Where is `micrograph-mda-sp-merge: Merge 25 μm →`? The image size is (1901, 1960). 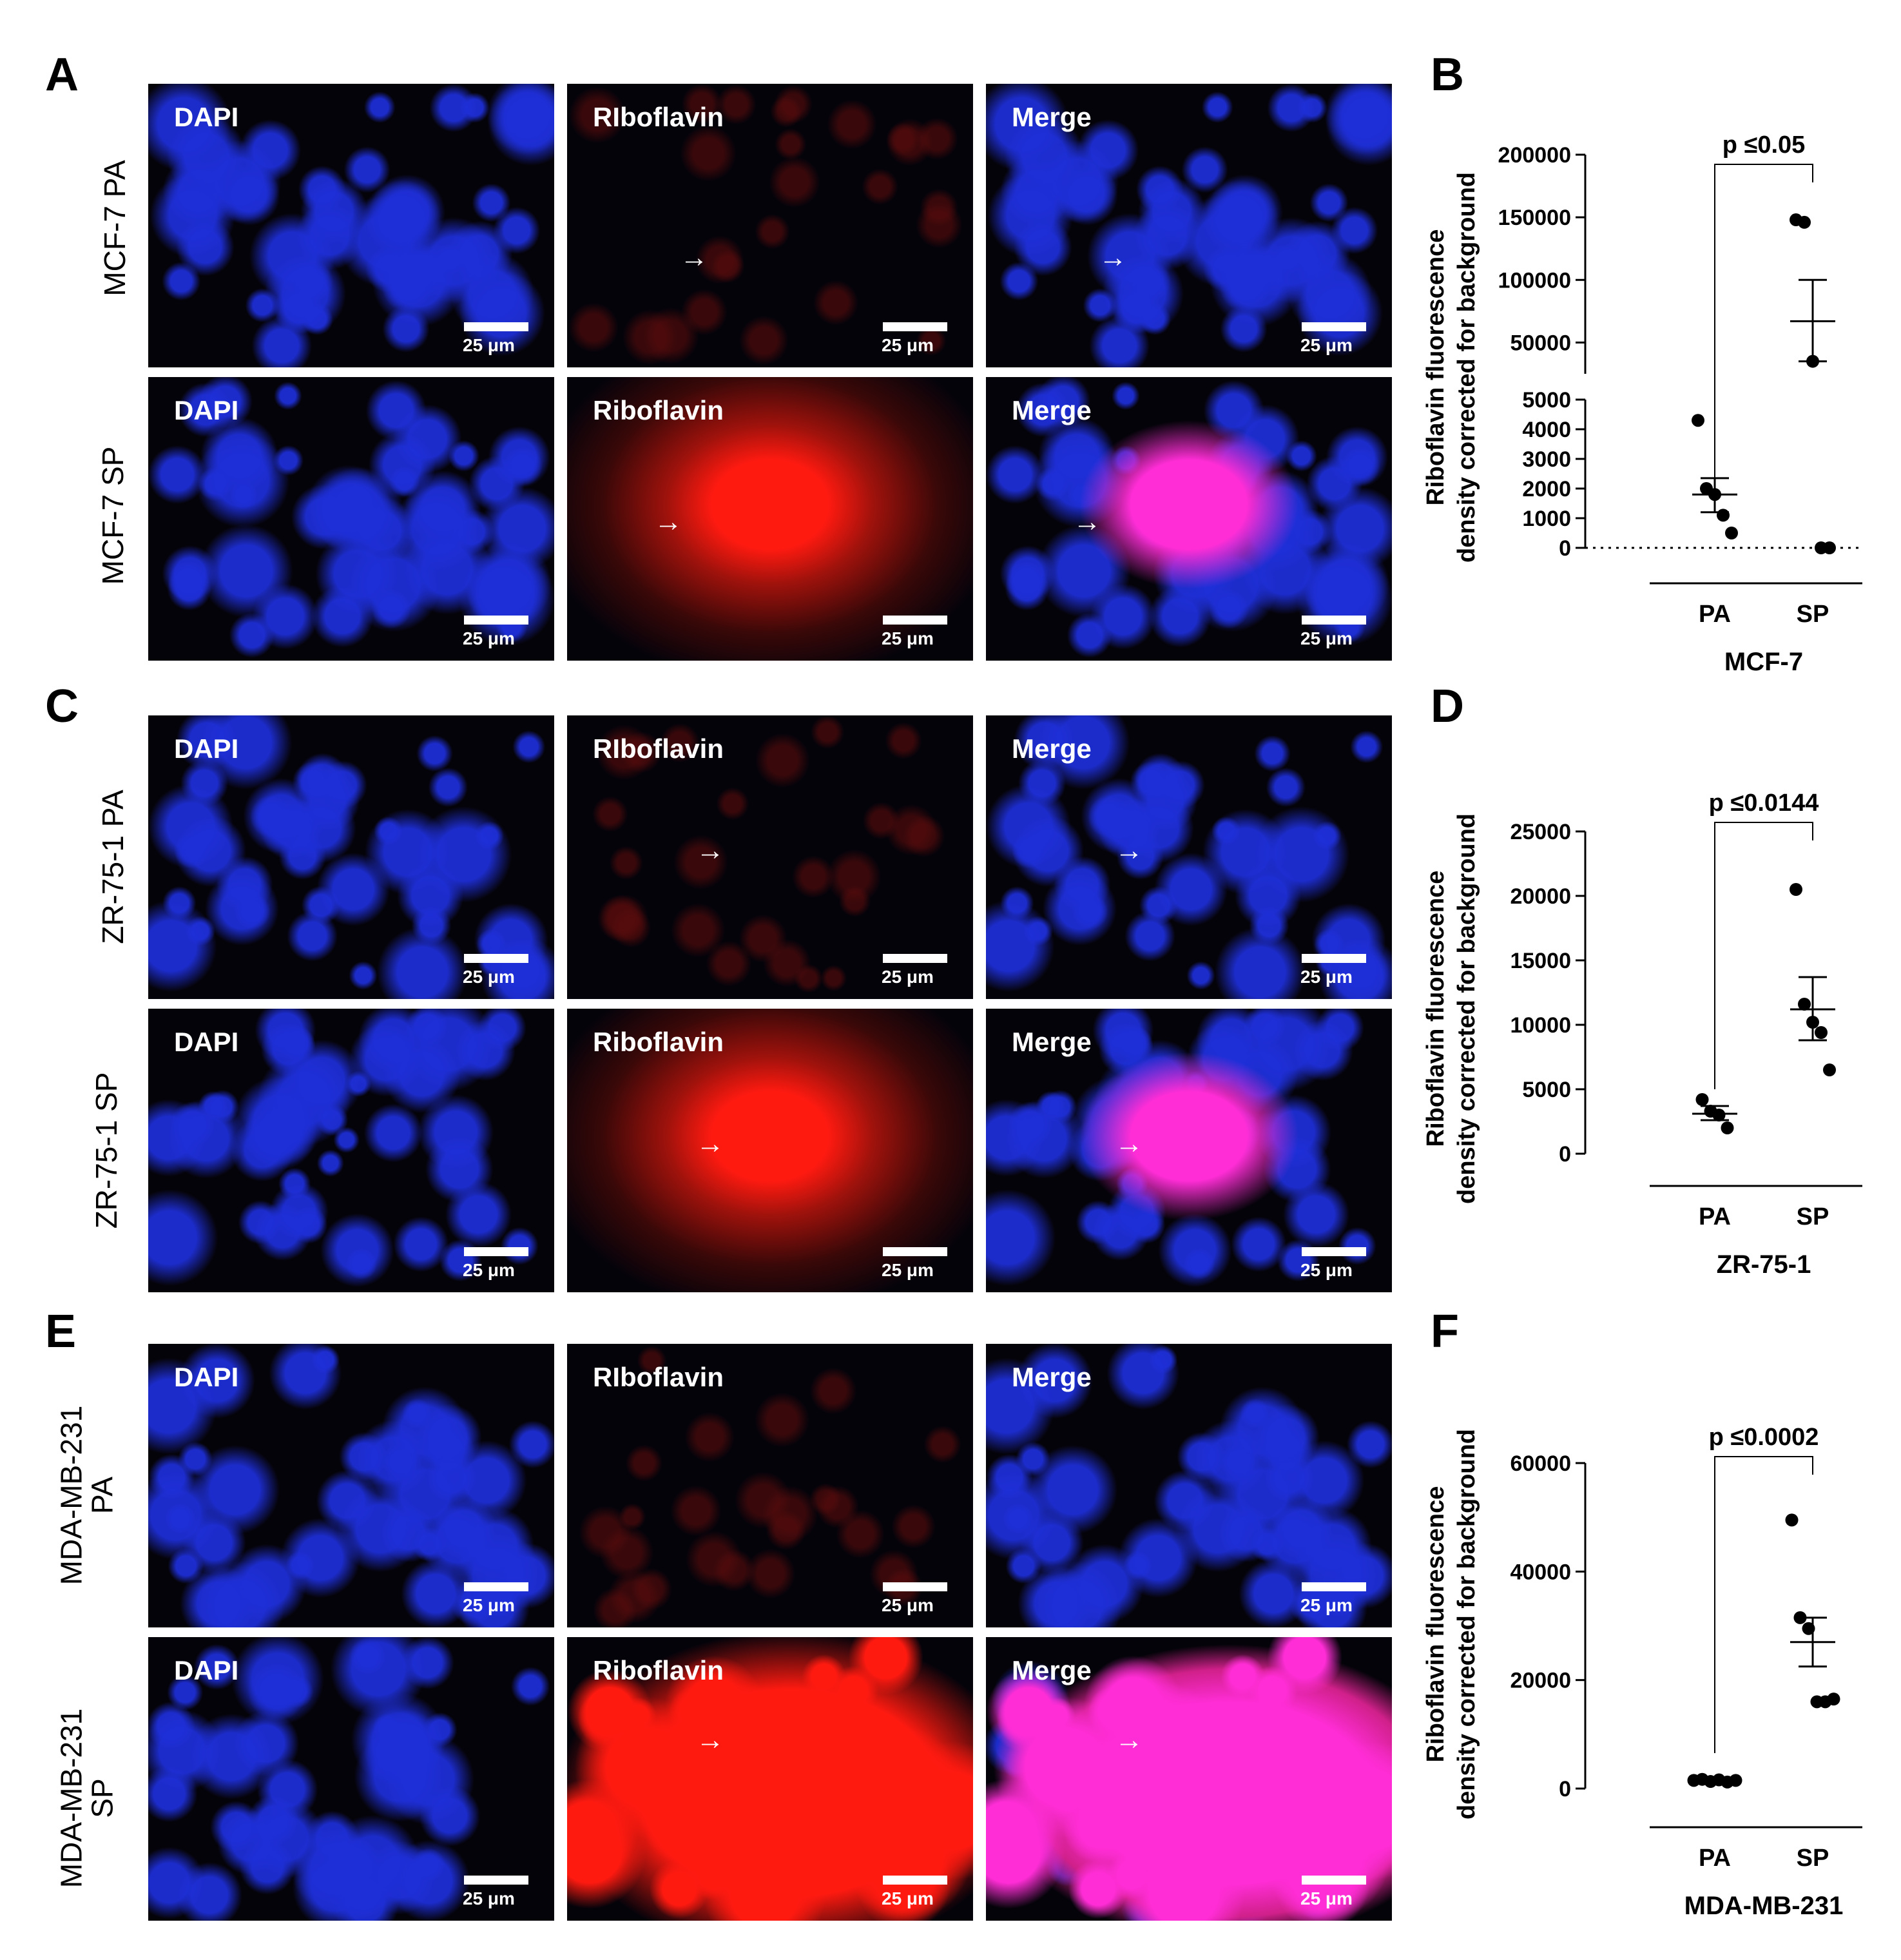 micrograph-mda-sp-merge: Merge 25 μm → is located at coordinates (1189, 1779).